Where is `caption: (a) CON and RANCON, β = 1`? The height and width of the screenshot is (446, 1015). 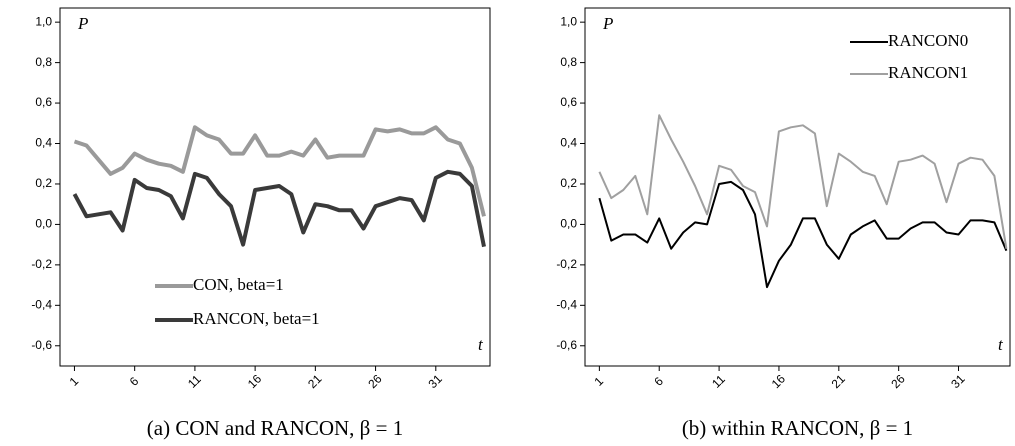
caption: (a) CON and RANCON, β = 1 is located at coordinates (275, 428).